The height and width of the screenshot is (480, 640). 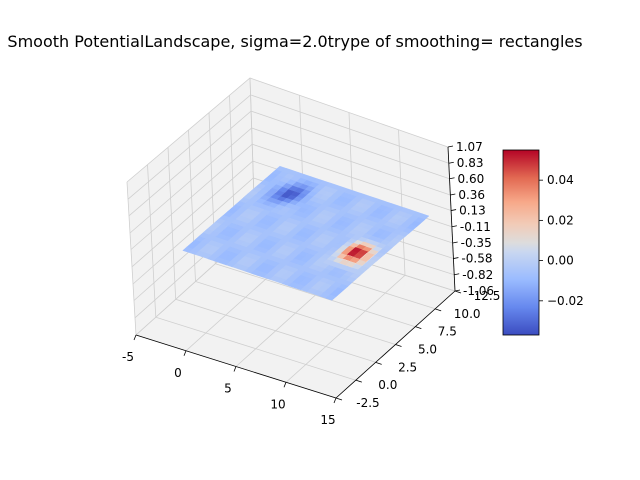 I want to click on colorbar-gradient, so click(x=521, y=242).